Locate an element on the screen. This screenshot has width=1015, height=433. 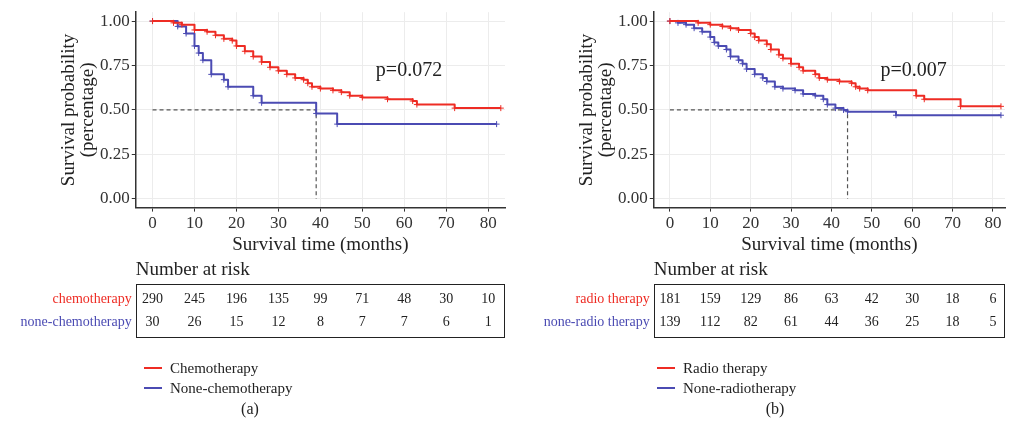
data-label: 82 is located at coordinates (750, 322).